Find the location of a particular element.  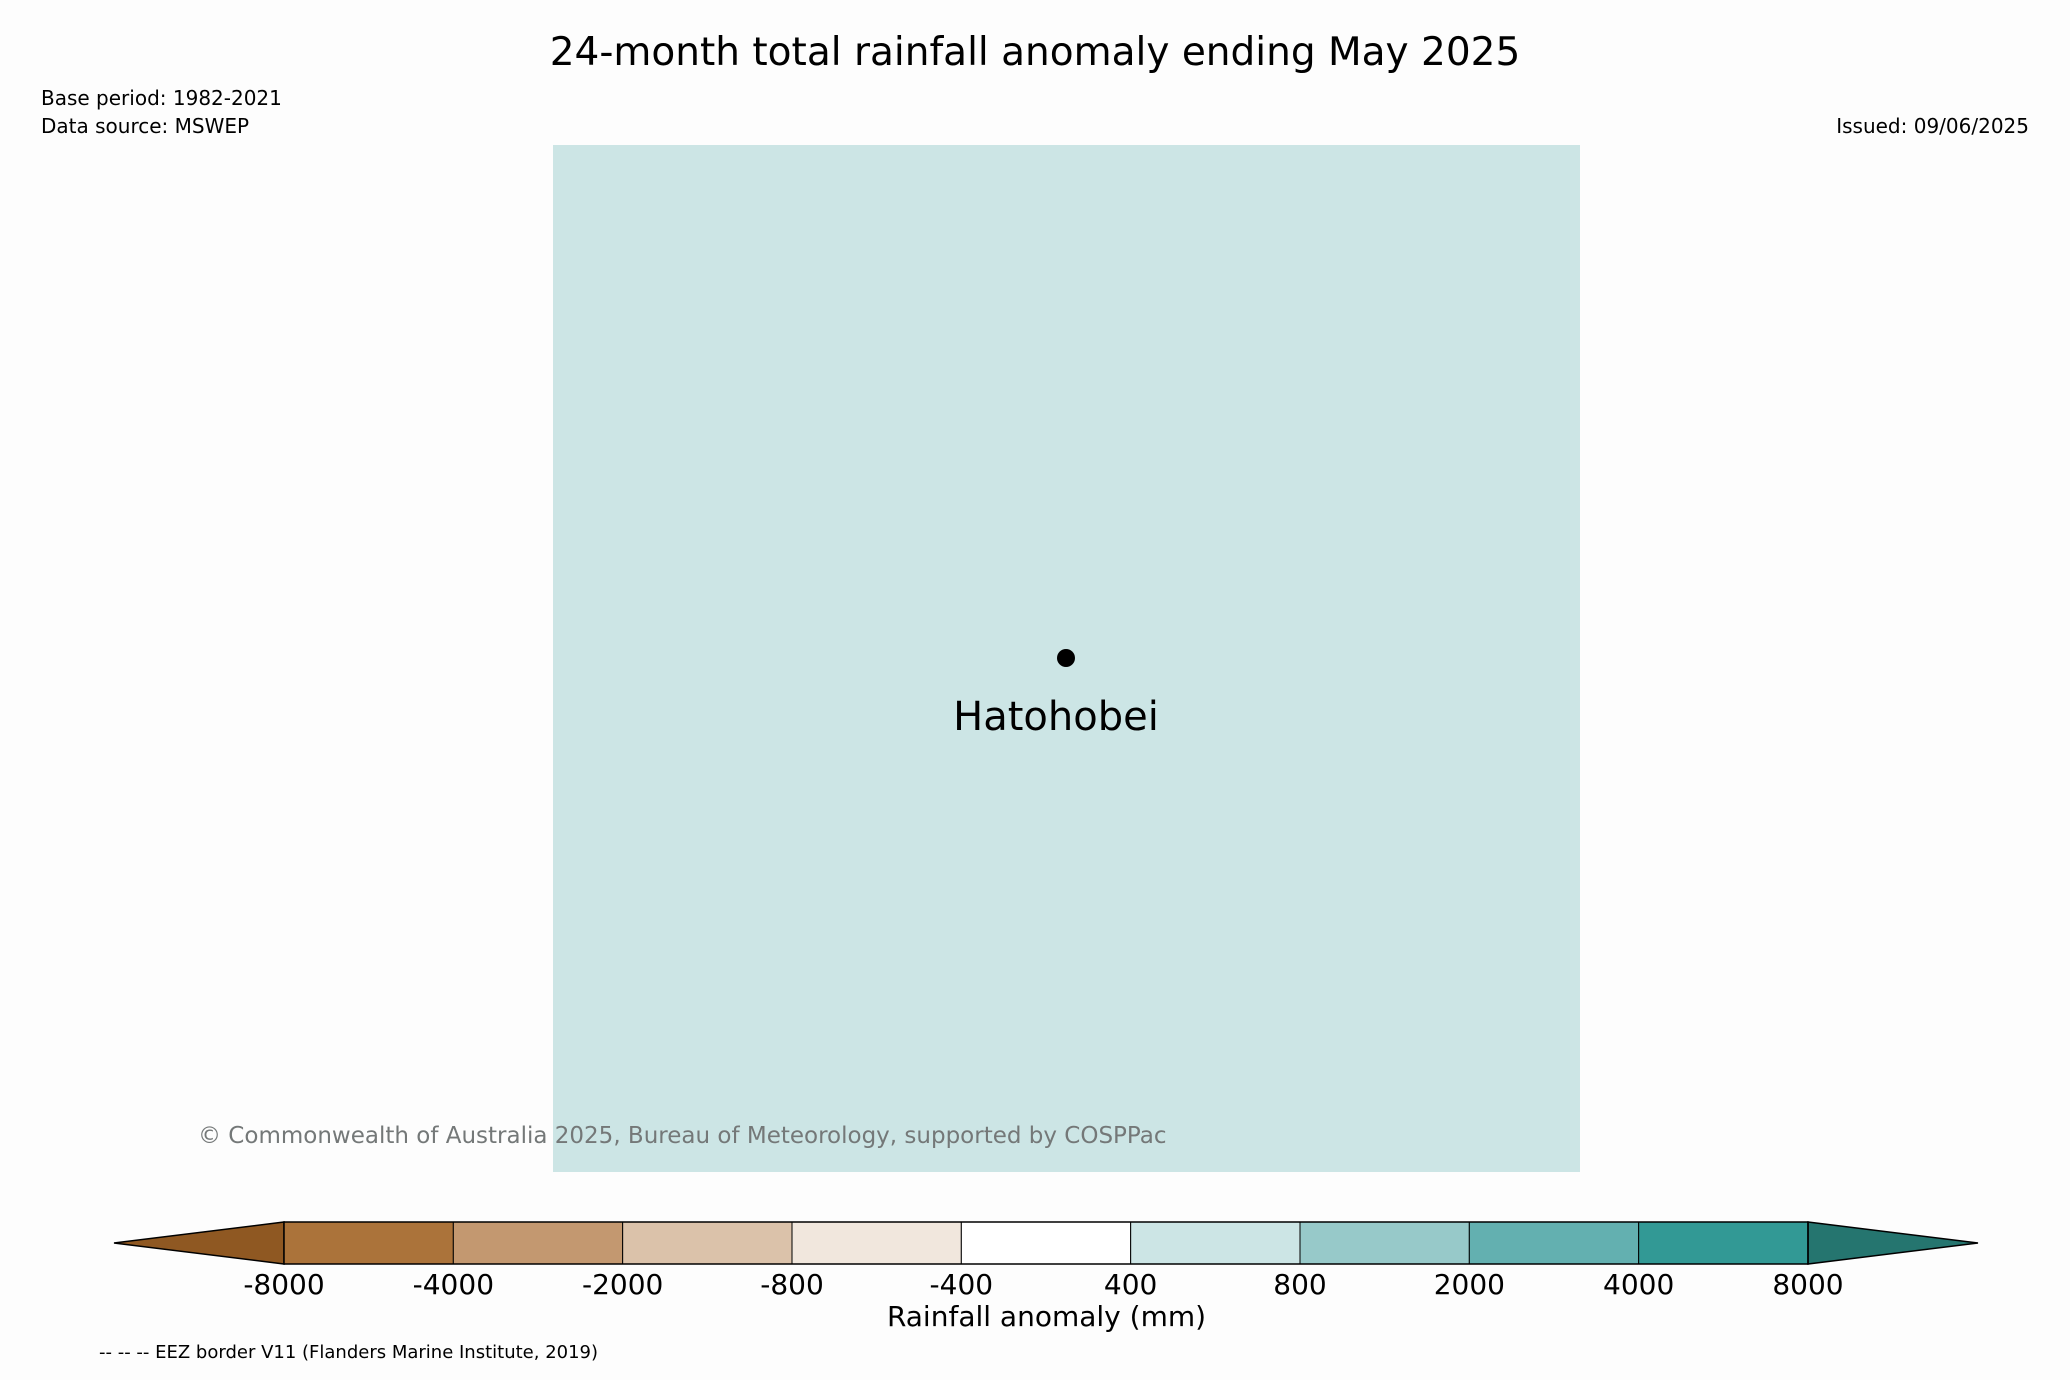

colorbar-tick-label: -2000 is located at coordinates (622, 1284).